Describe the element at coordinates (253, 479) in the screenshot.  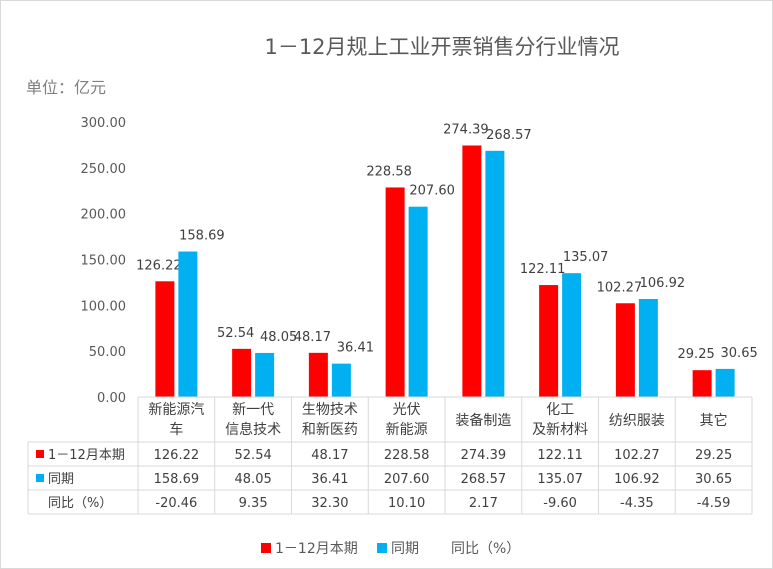
I see `table-cell: 48.05` at that location.